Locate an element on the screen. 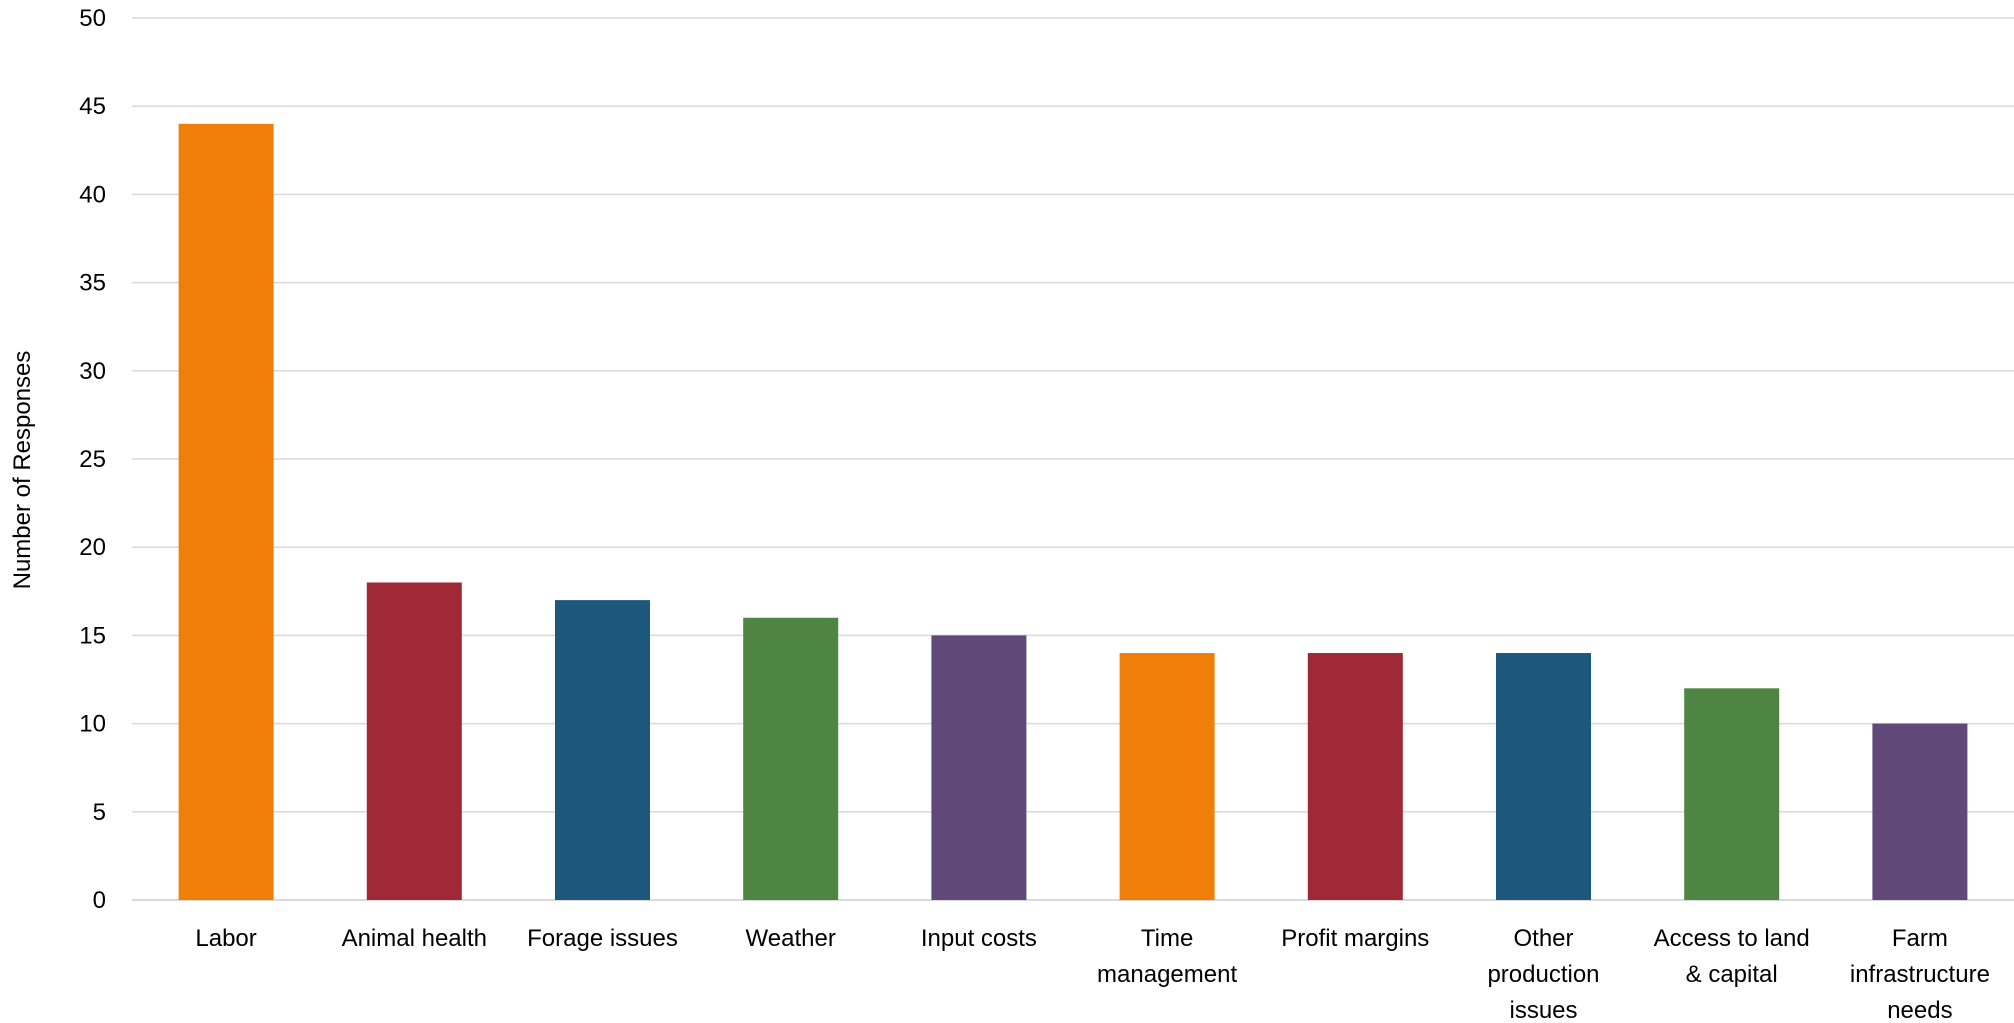 The height and width of the screenshot is (1023, 2014). y-tick-label: 5 is located at coordinates (99, 812).